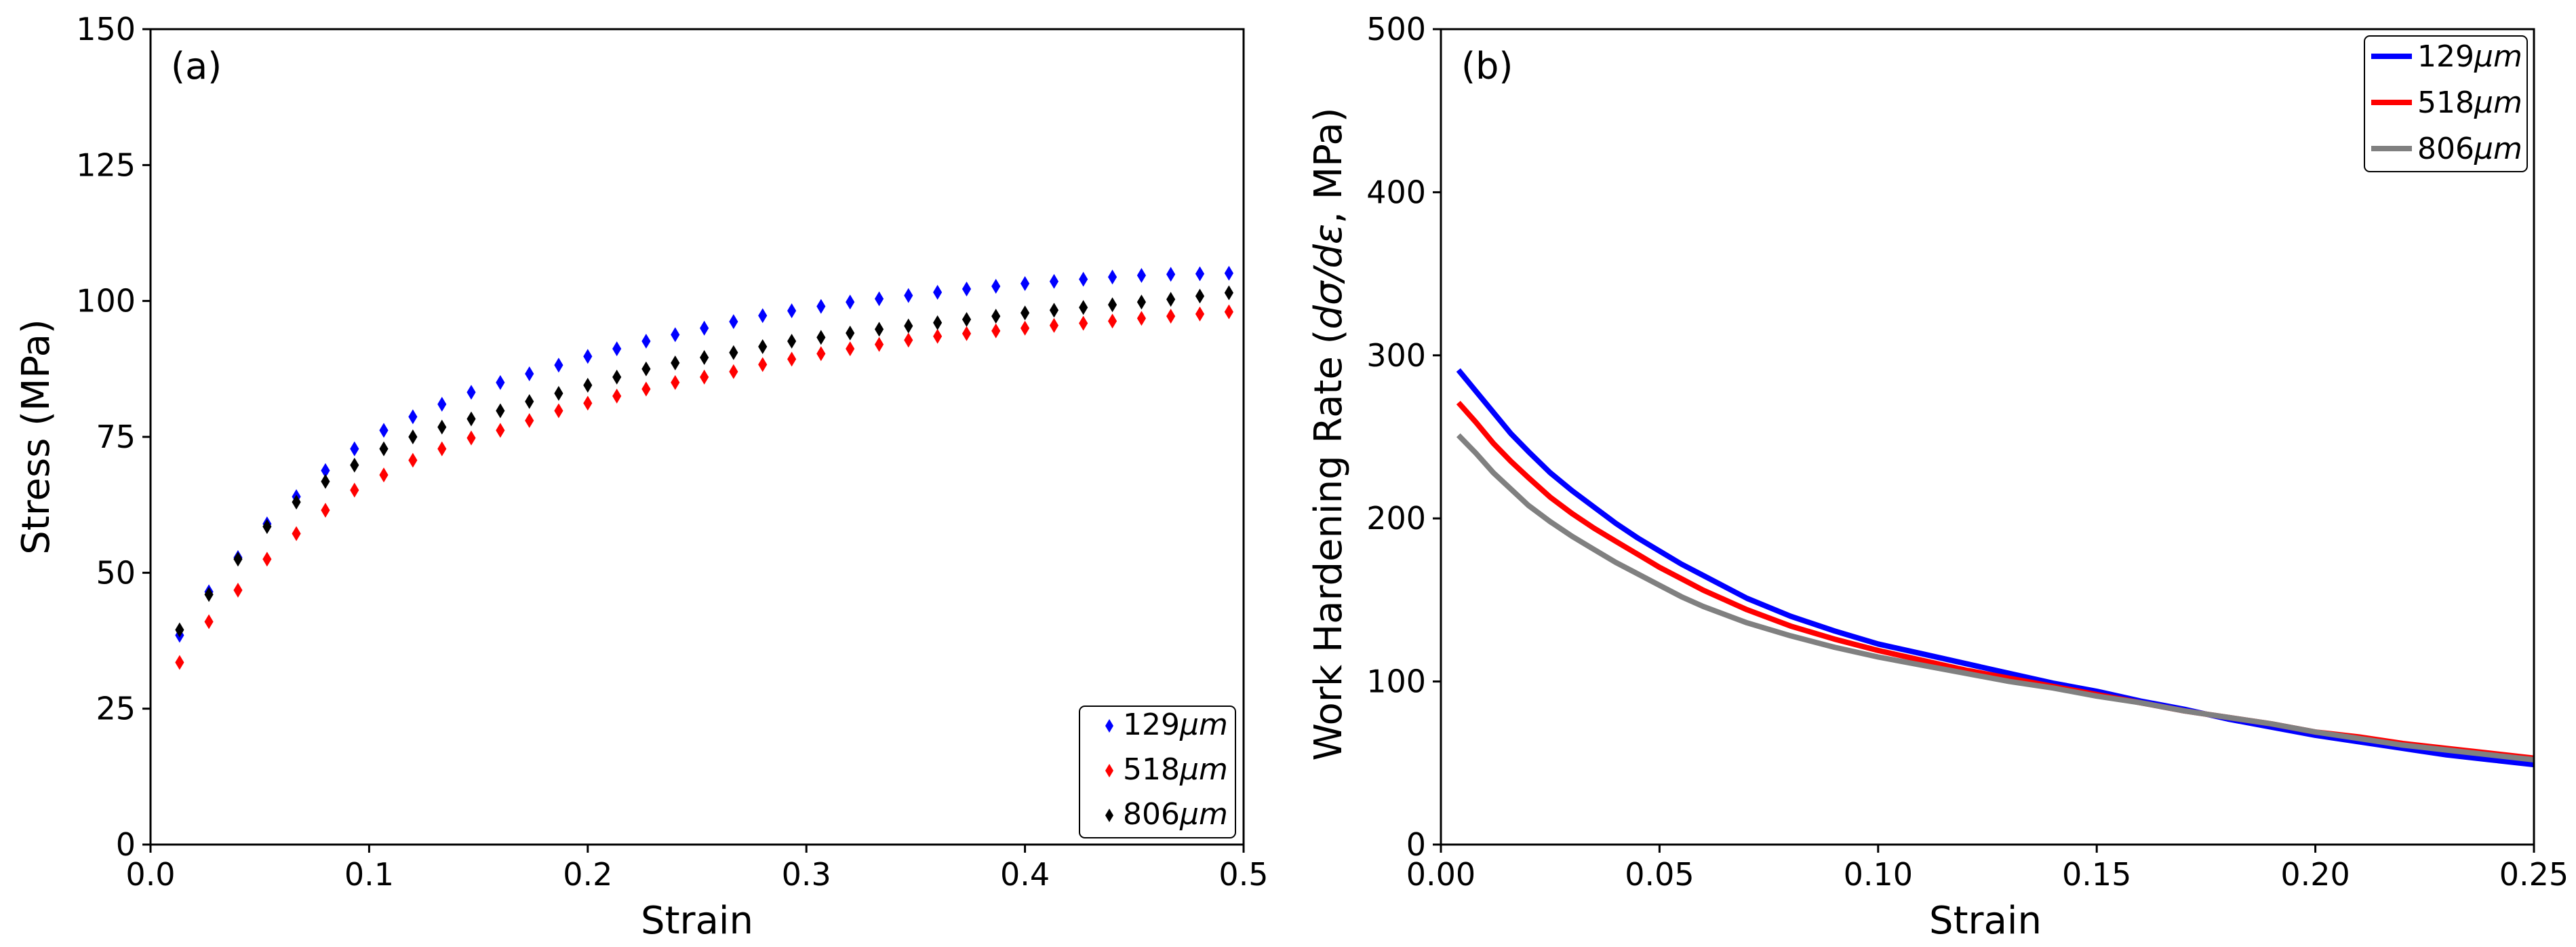 The height and width of the screenshot is (947, 2576). I want to click on panel-b-y-tick-label: 400, so click(1396, 192).